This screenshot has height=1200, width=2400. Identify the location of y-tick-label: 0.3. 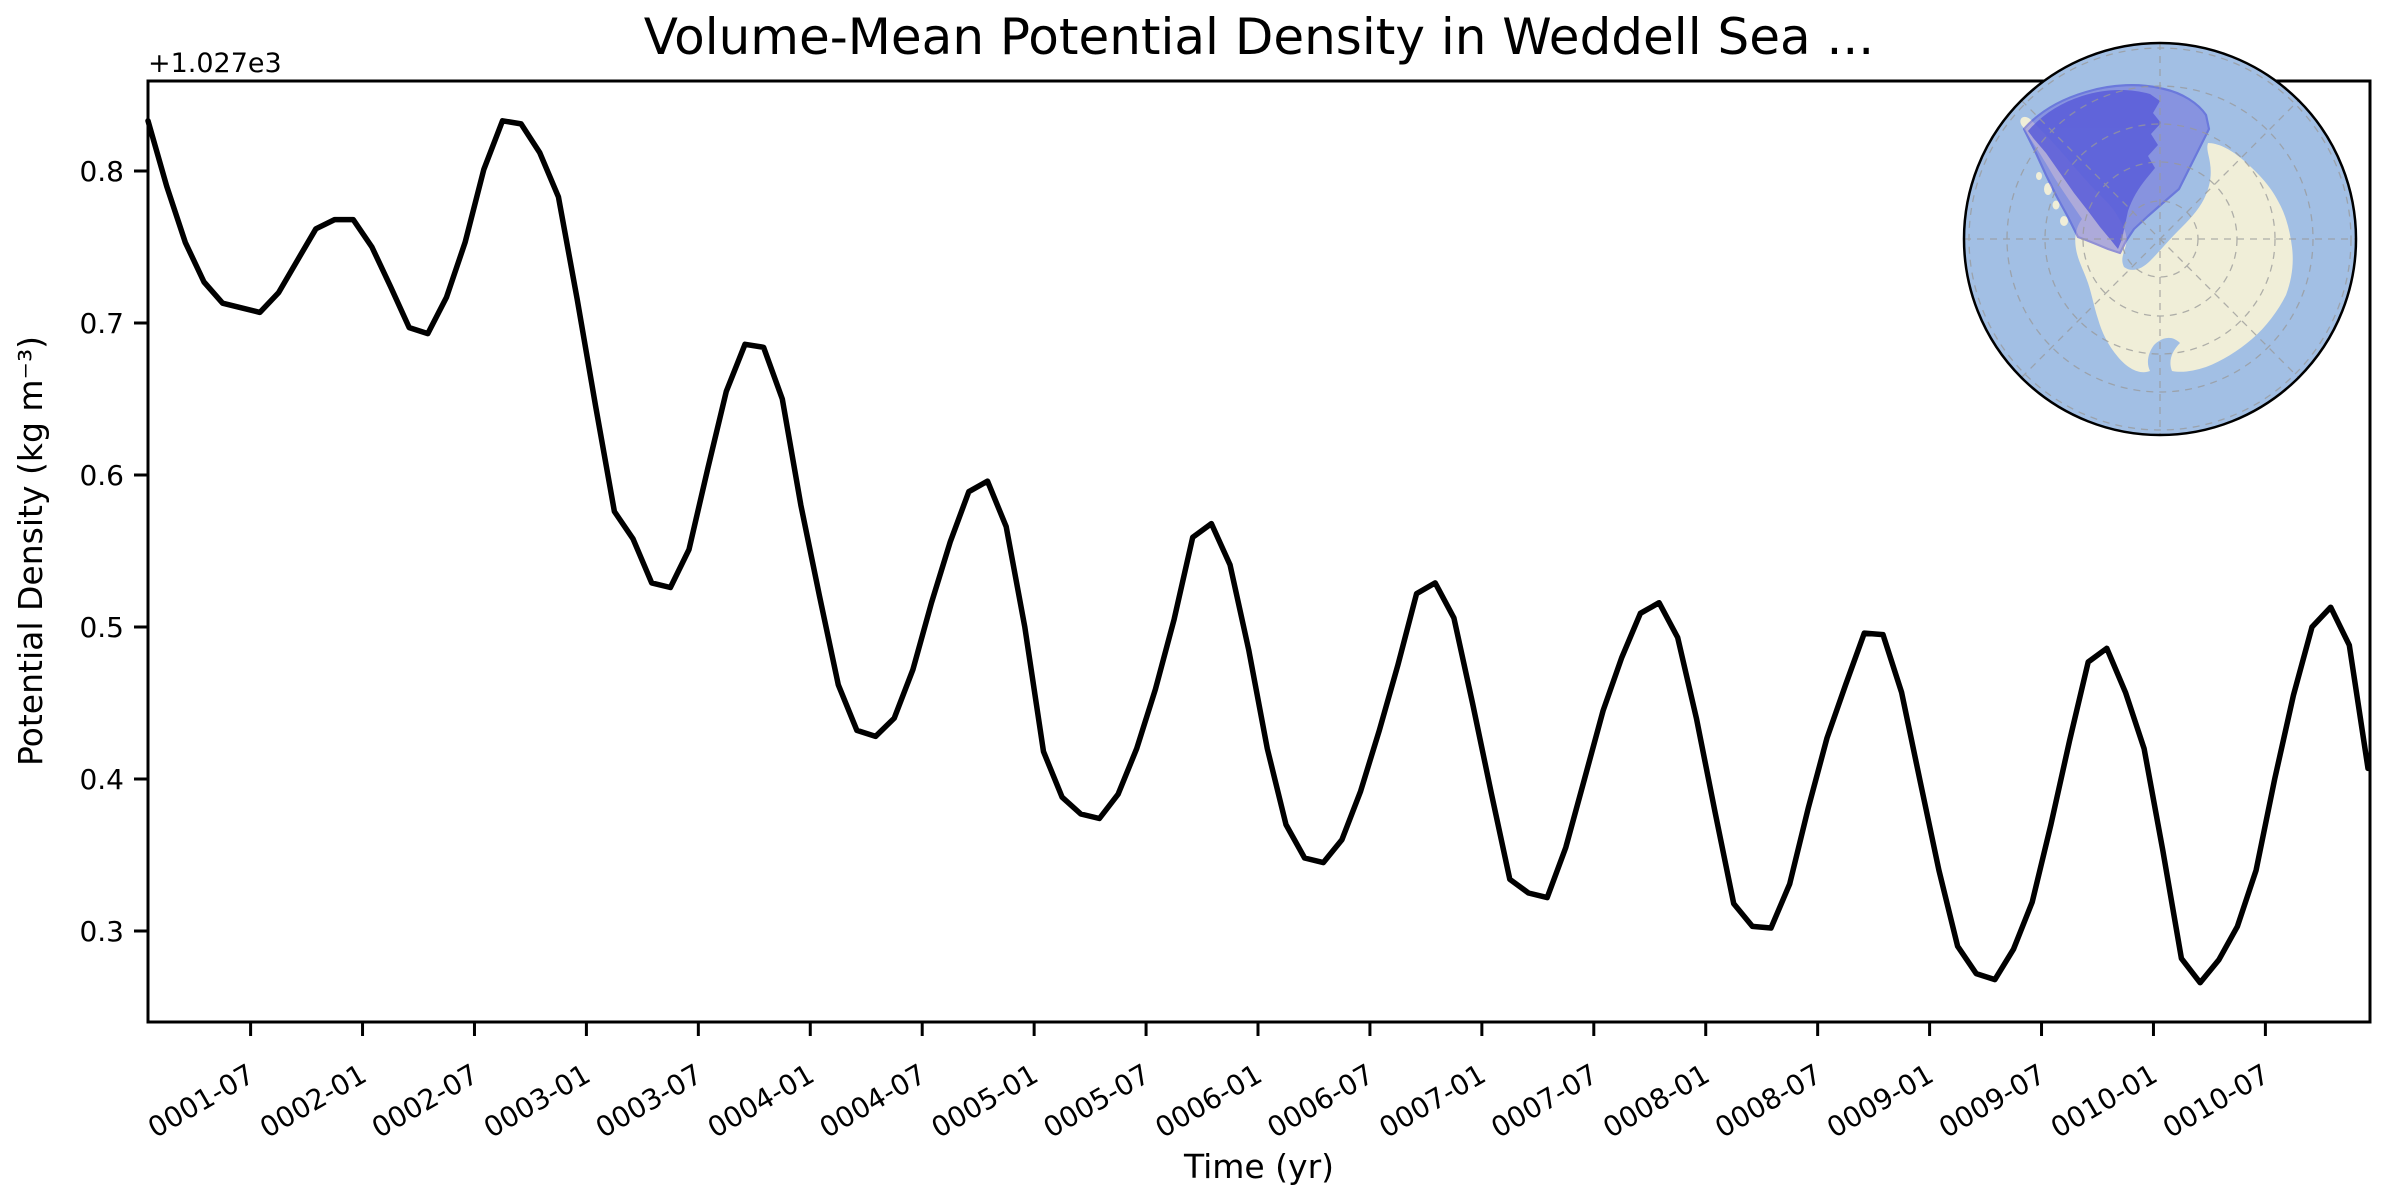
(101, 931).